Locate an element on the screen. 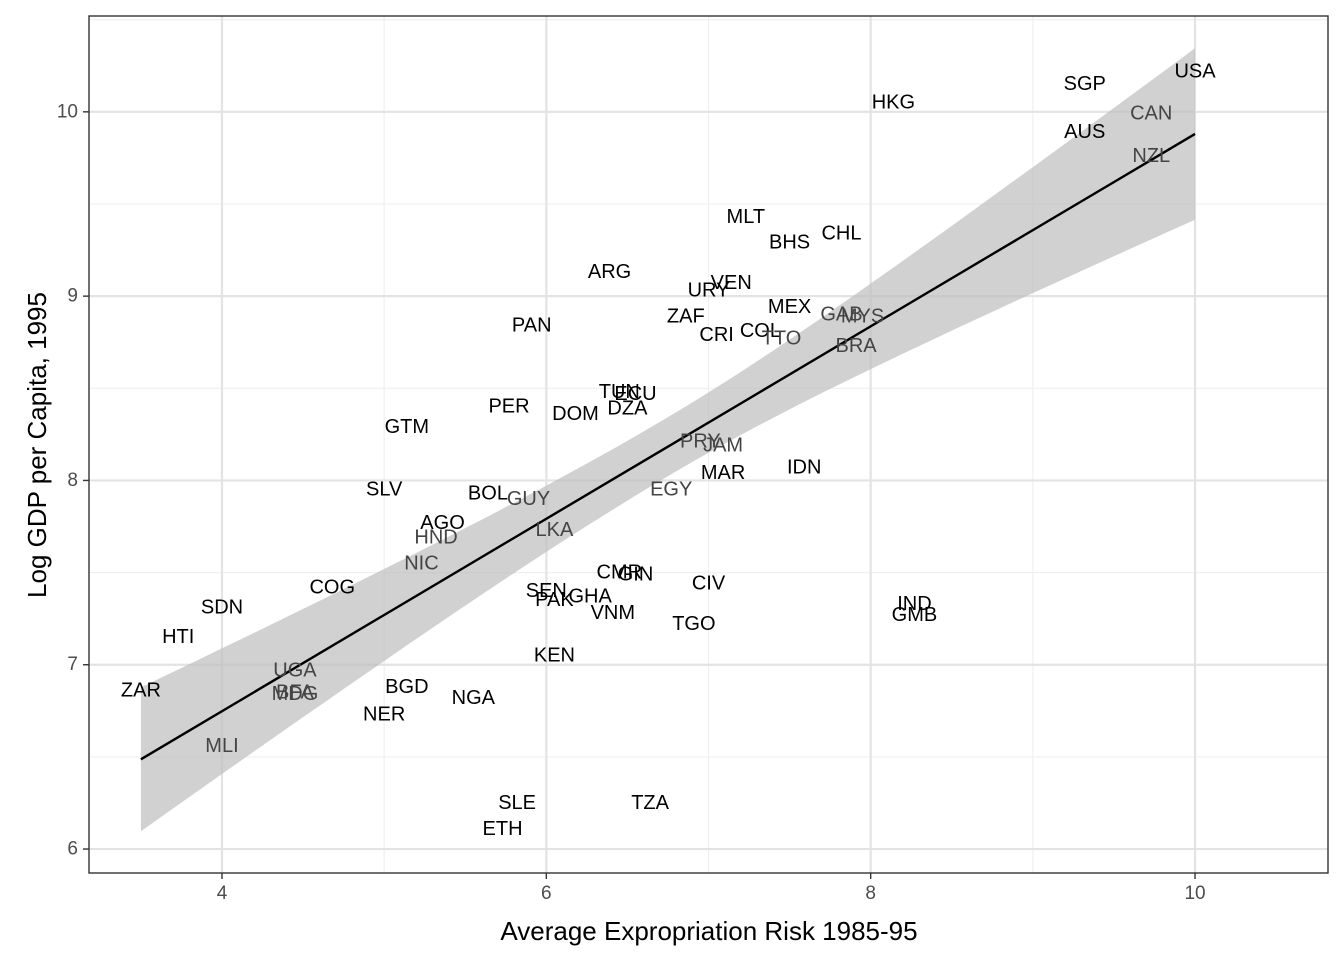 The width and height of the screenshot is (1344, 960). point-label-aus: AUS is located at coordinates (1084, 132).